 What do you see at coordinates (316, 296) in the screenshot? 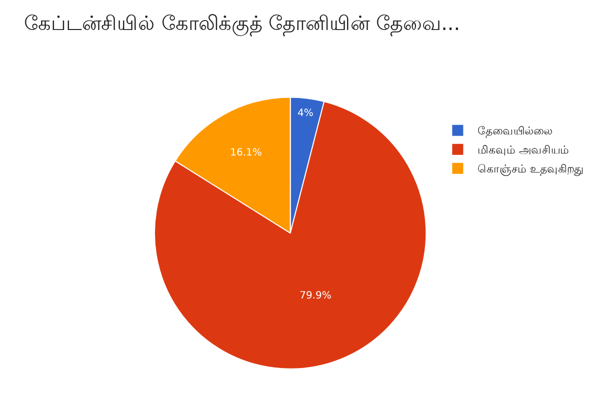
I see `data-label: 79.9%` at bounding box center [316, 296].